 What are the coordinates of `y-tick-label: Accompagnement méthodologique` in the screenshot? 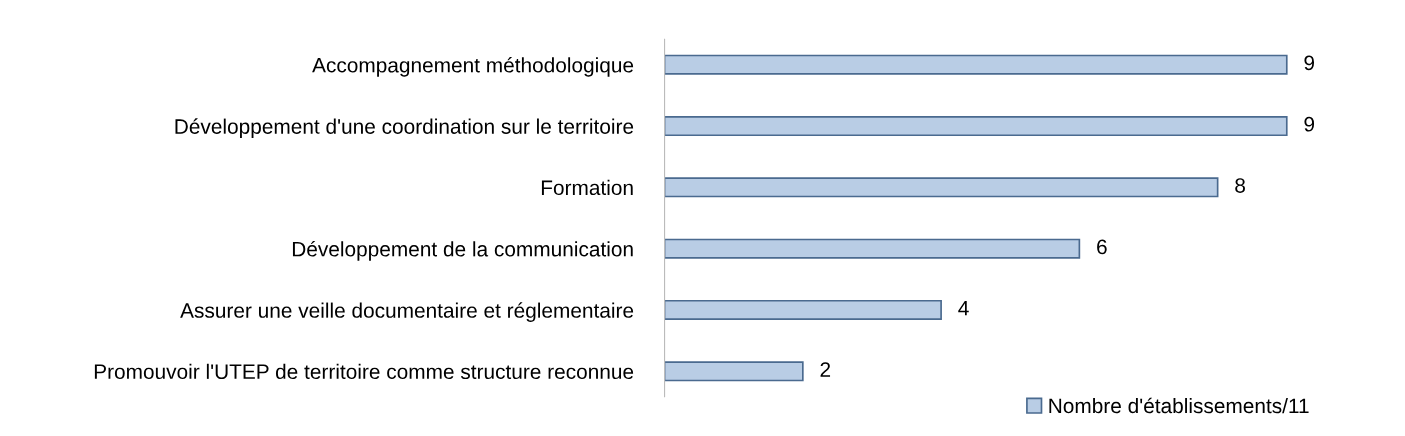 It's located at (473, 67).